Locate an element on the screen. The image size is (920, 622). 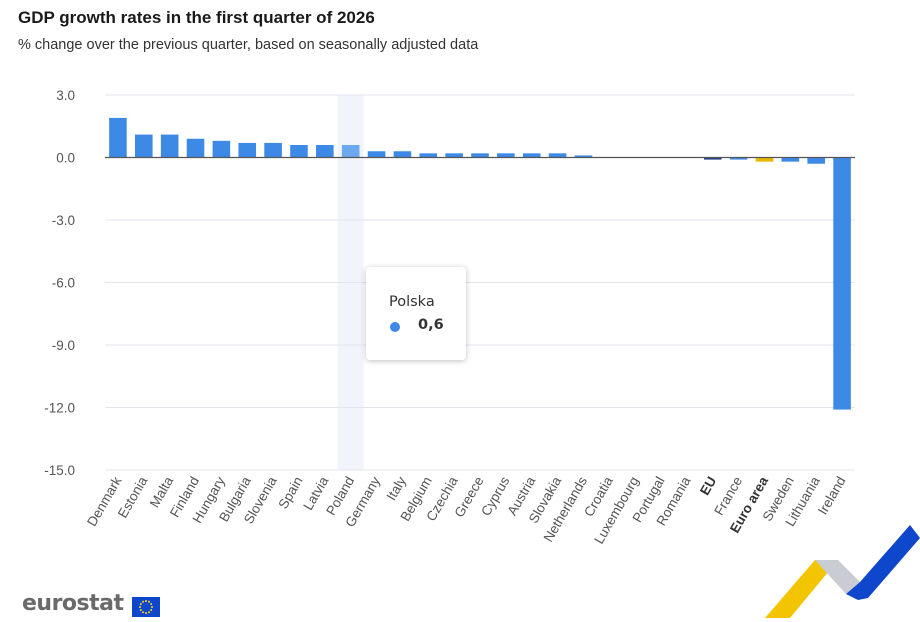
bar-finland is located at coordinates (195, 148).